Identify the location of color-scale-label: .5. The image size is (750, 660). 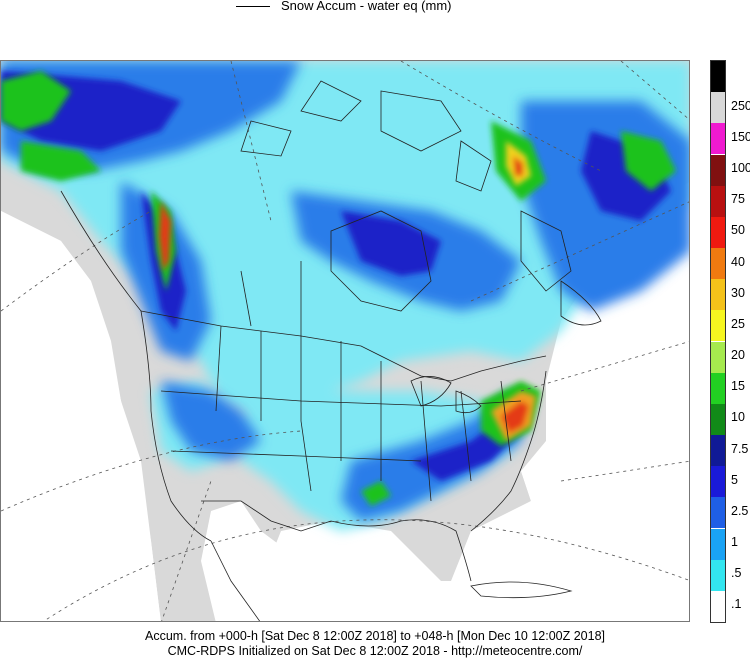
(736, 573).